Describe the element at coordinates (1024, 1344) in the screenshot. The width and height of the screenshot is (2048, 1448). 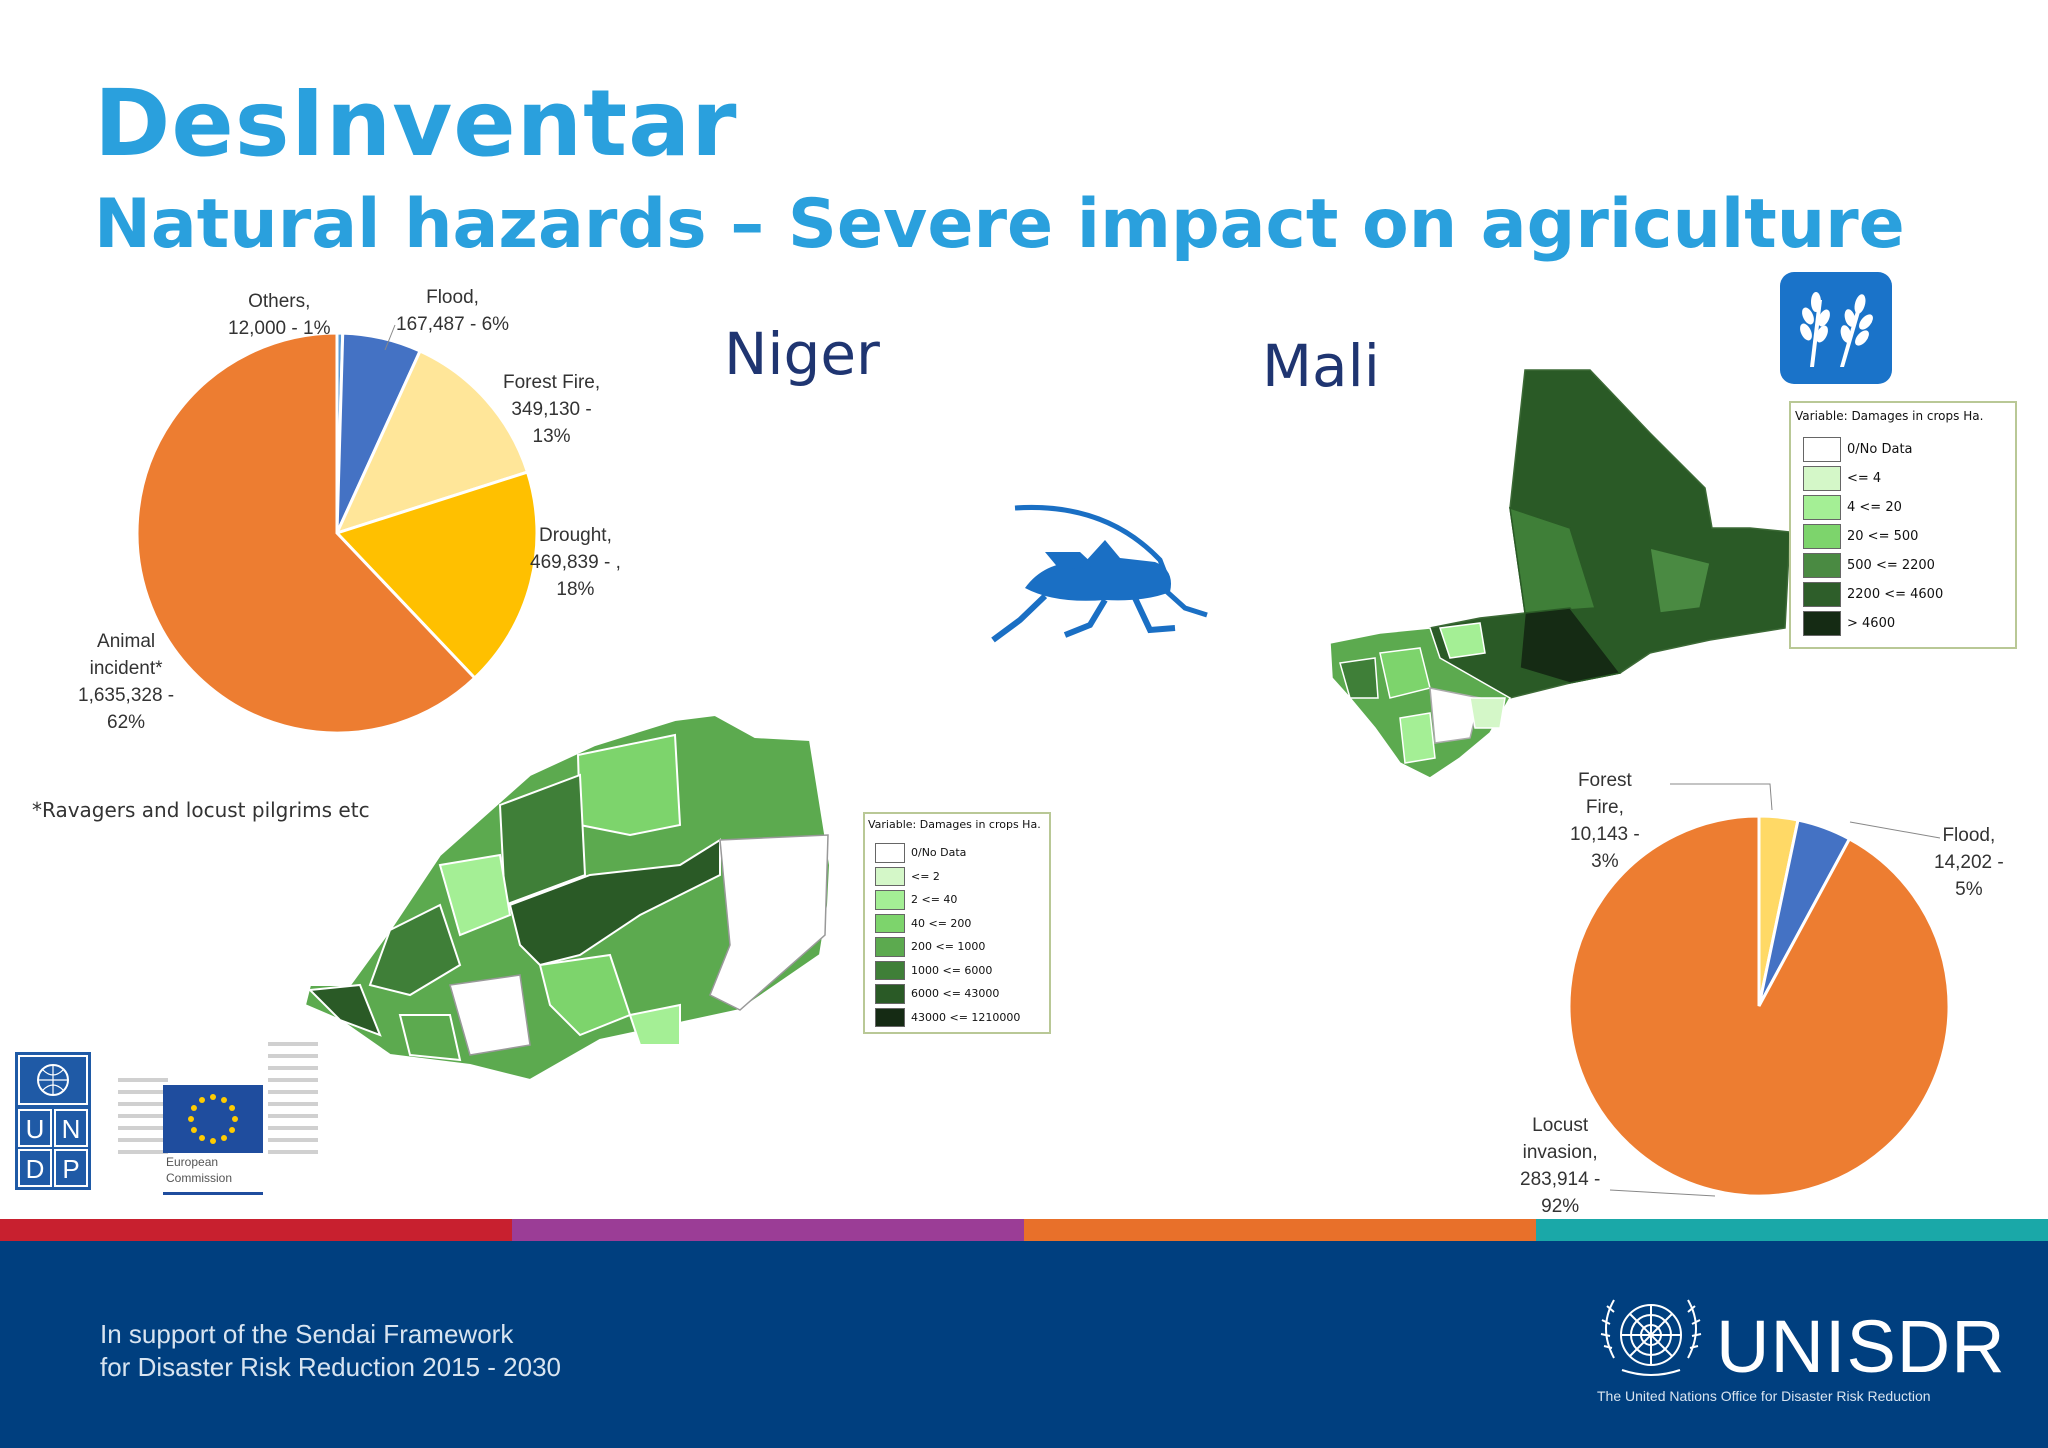
I see `footer-band` at that location.